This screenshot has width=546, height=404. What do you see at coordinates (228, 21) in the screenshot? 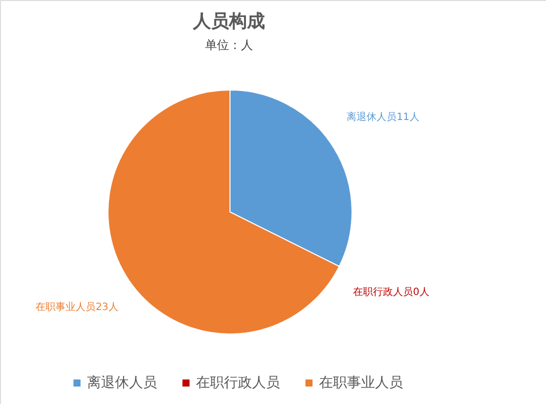
I see `chart-title: 人员构成` at bounding box center [228, 21].